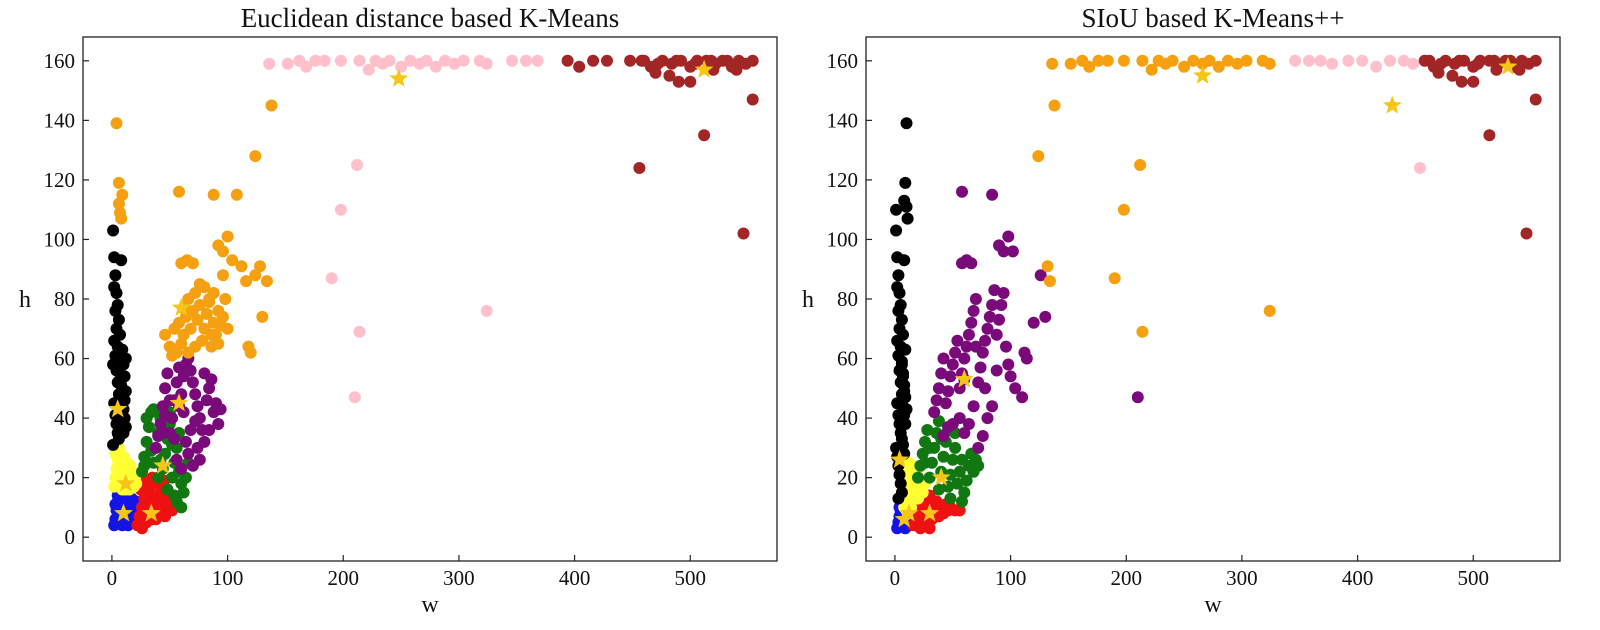 The image size is (1600, 630). Describe the element at coordinates (60, 180) in the screenshot. I see `y-tick-label: 120` at that location.